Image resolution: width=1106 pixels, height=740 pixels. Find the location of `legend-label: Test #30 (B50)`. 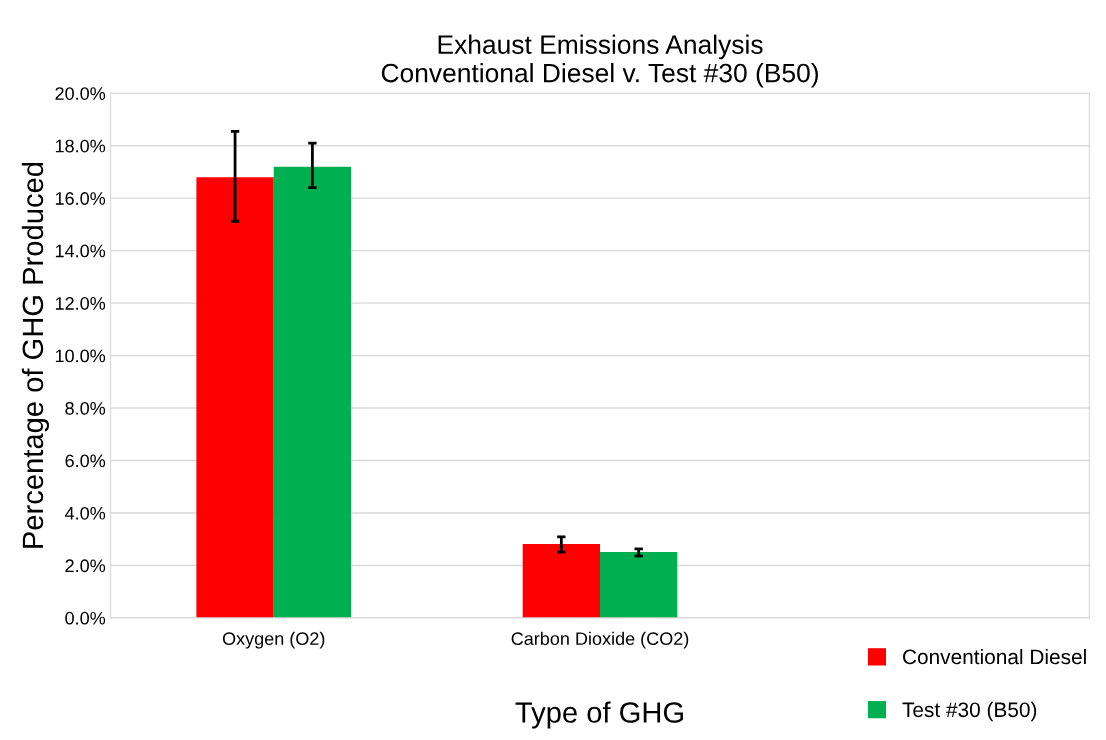

legend-label: Test #30 (B50) is located at coordinates (969, 711).